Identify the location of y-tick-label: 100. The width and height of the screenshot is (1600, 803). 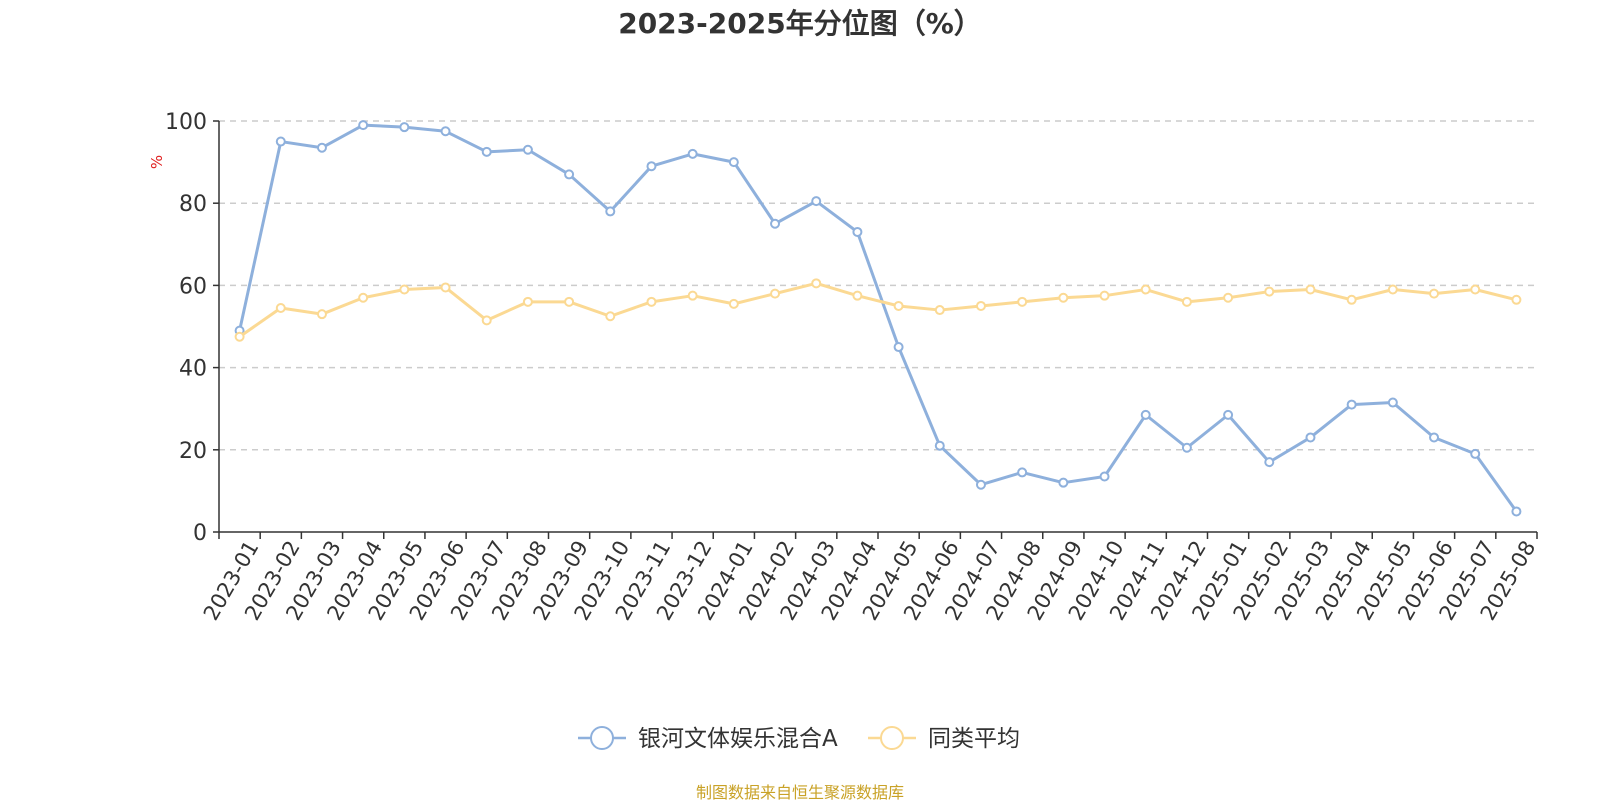
(186, 122).